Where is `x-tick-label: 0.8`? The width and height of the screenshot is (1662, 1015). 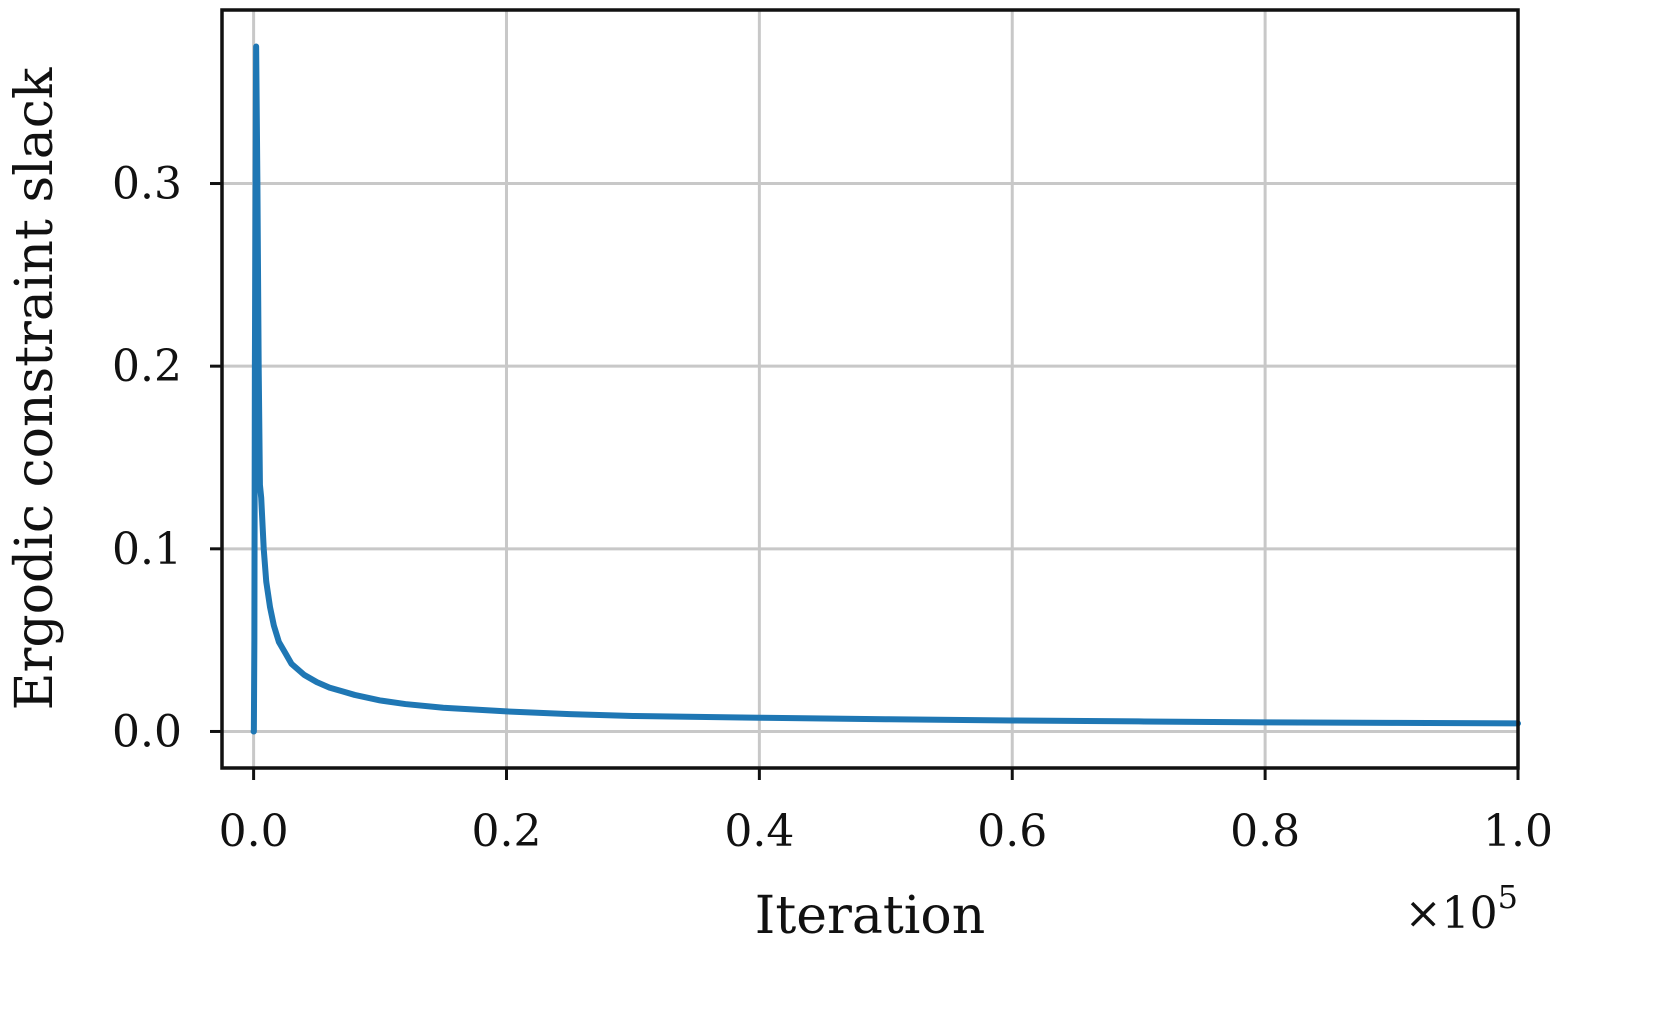
x-tick-label: 0.8 is located at coordinates (1265, 831).